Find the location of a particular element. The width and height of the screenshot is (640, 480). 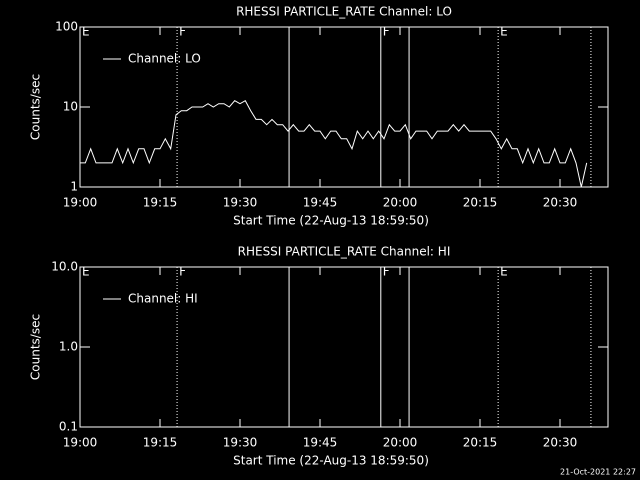

data-line is located at coordinates (334, 144).